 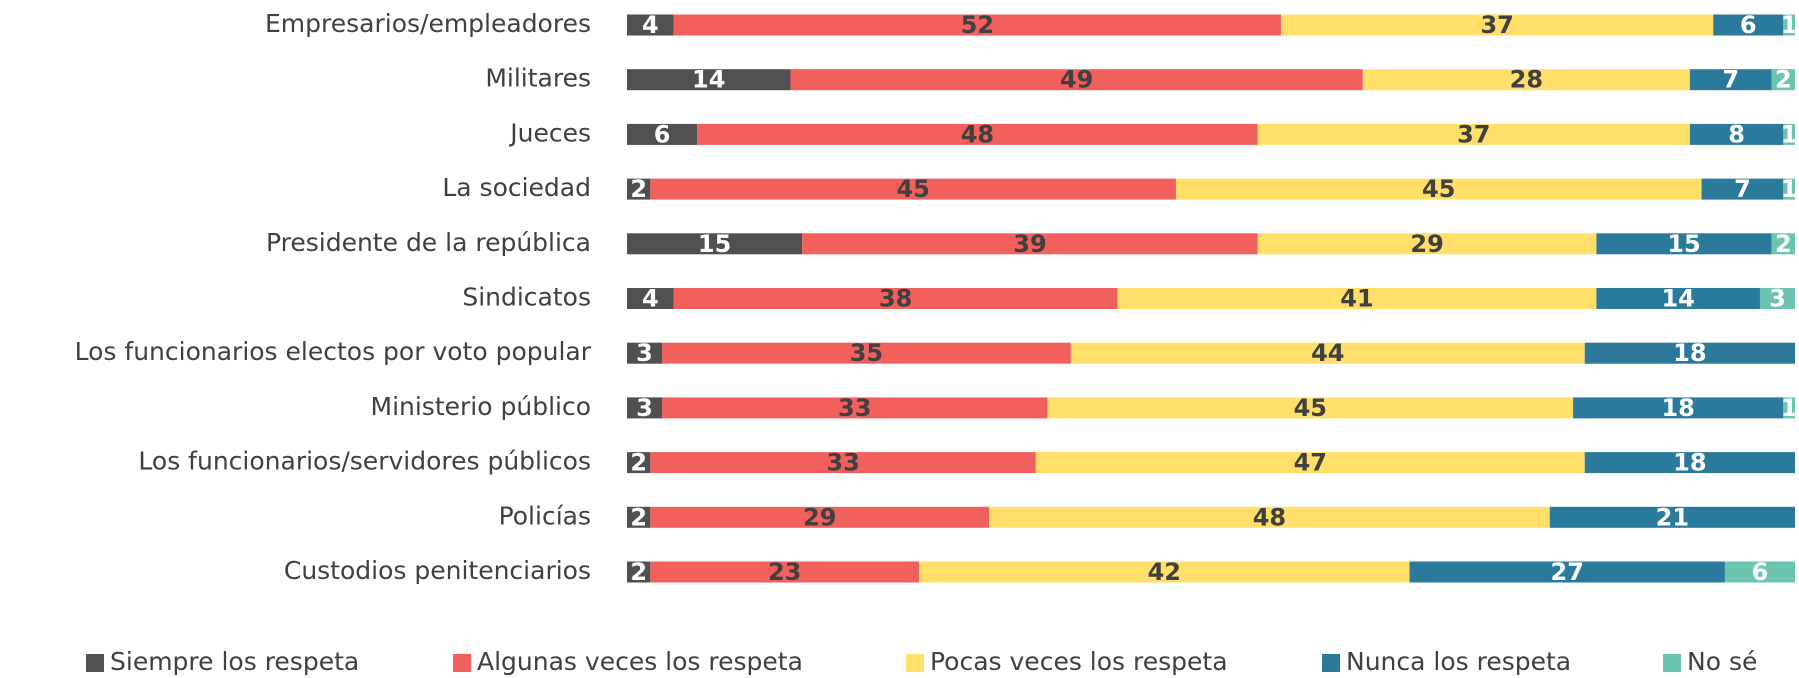 I want to click on category-label: Policías, so click(x=545, y=515).